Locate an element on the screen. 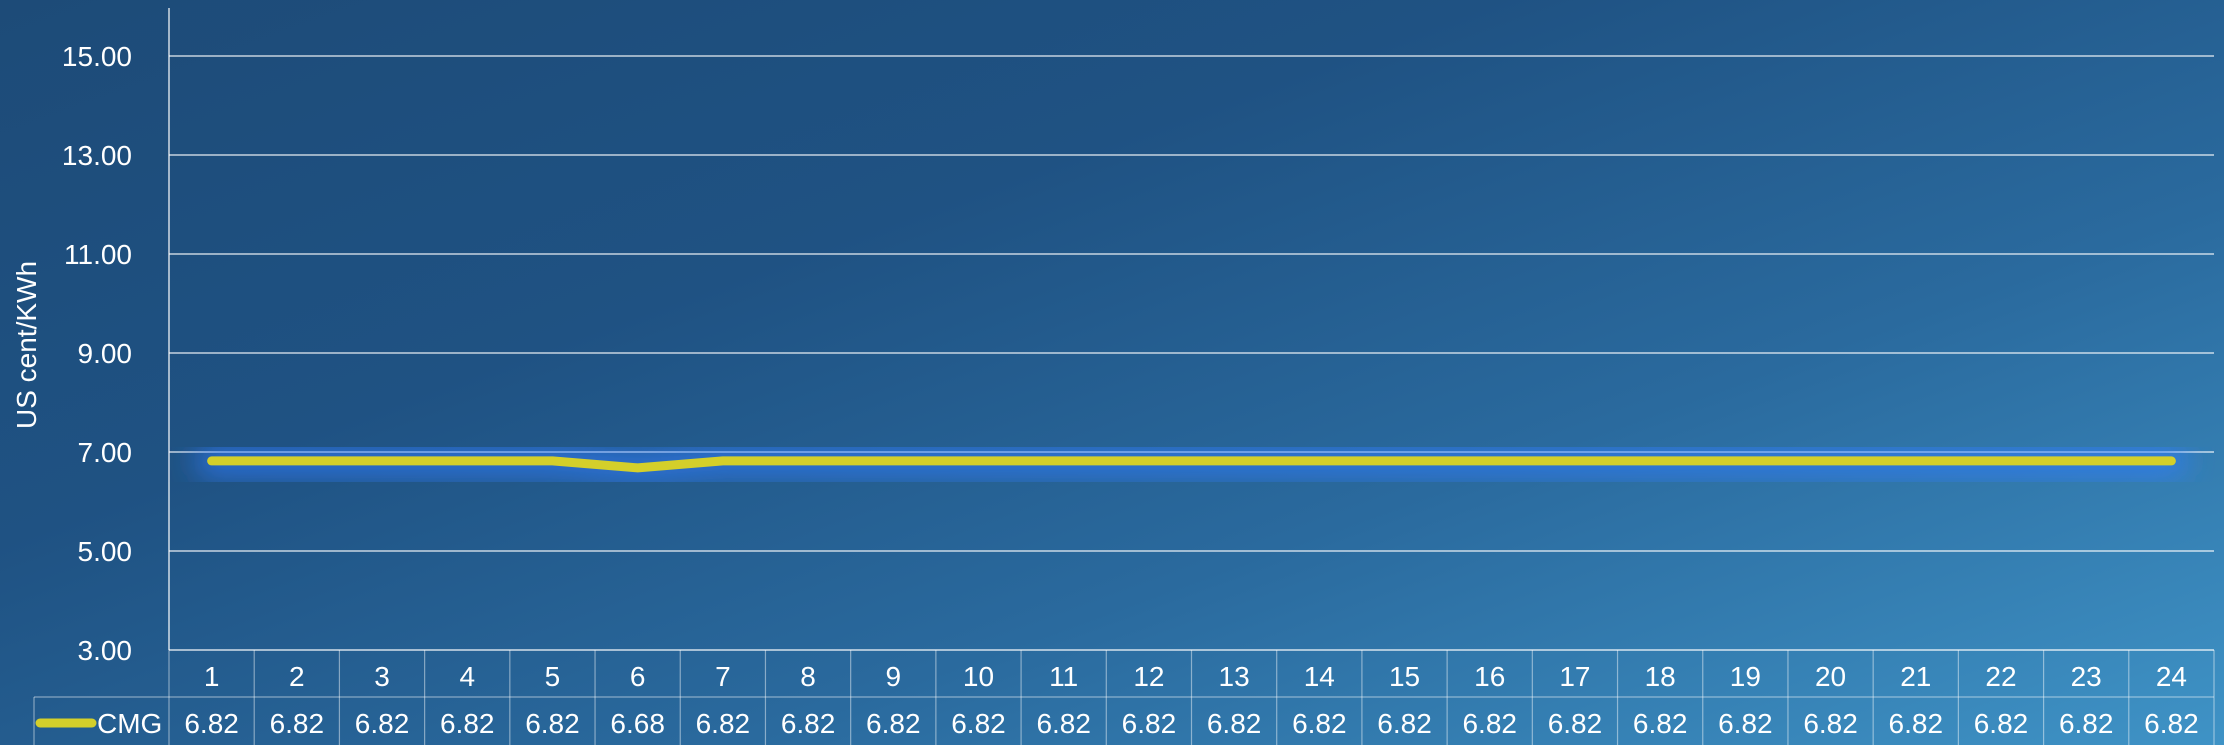 Image resolution: width=2224 pixels, height=745 pixels. x-tick-label: 17 is located at coordinates (1574, 676).